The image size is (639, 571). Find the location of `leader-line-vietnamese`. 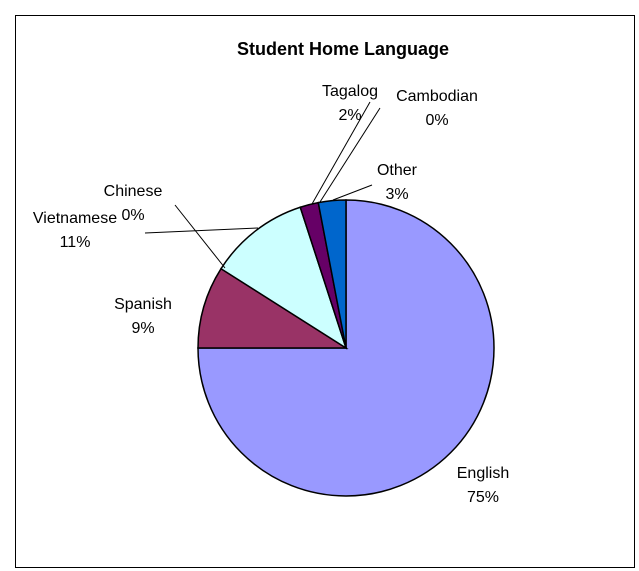

leader-line-vietnamese is located at coordinates (201, 230).